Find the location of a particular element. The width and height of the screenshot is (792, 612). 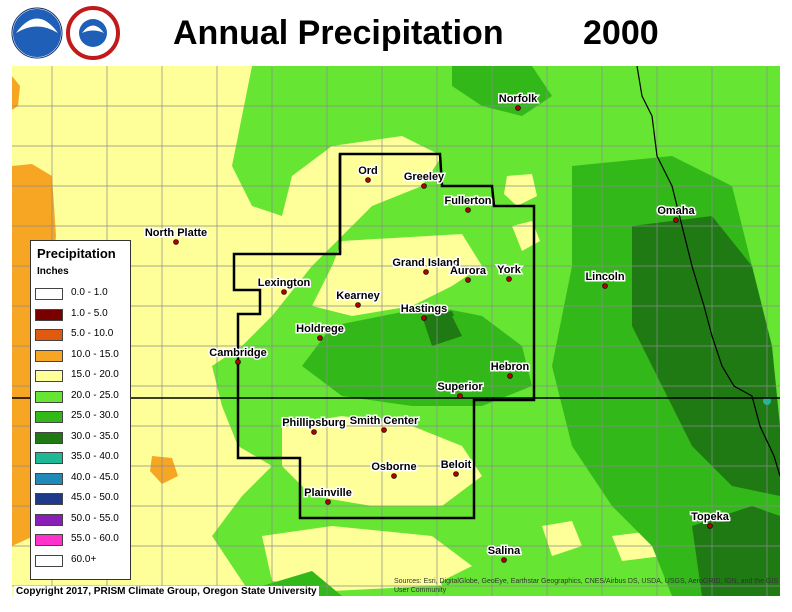

legend-label: 20.0 - 25.0 is located at coordinates (95, 395).